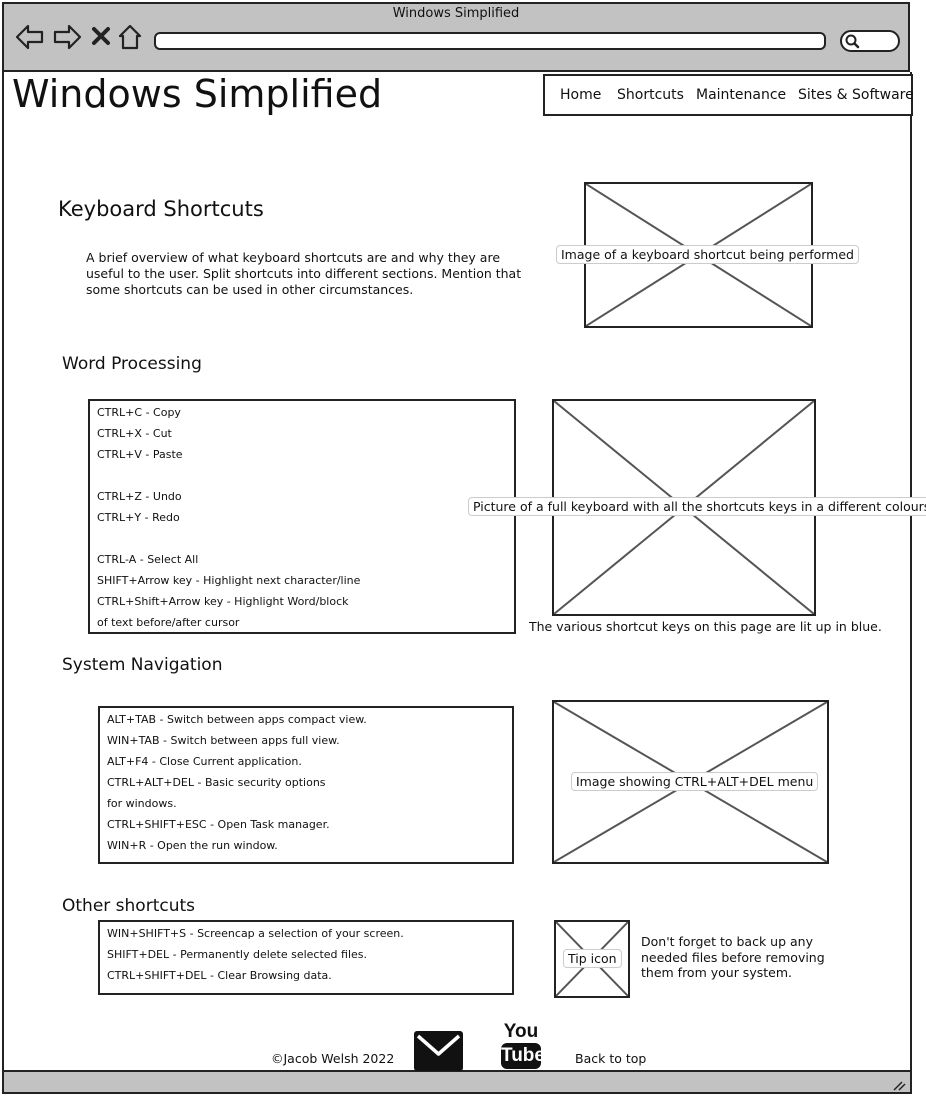  Describe the element at coordinates (438, 1053) in the screenshot. I see `envelope-icon` at that location.